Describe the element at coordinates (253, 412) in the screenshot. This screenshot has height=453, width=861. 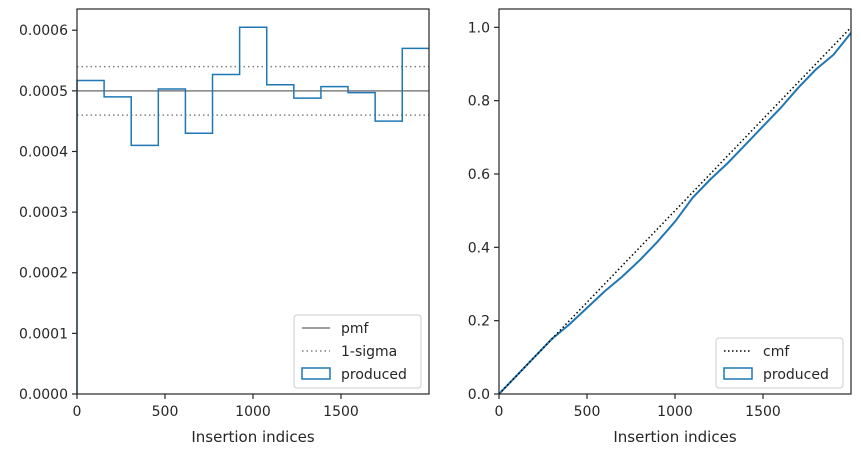
I see `left-x-tick-label: 1000` at that location.